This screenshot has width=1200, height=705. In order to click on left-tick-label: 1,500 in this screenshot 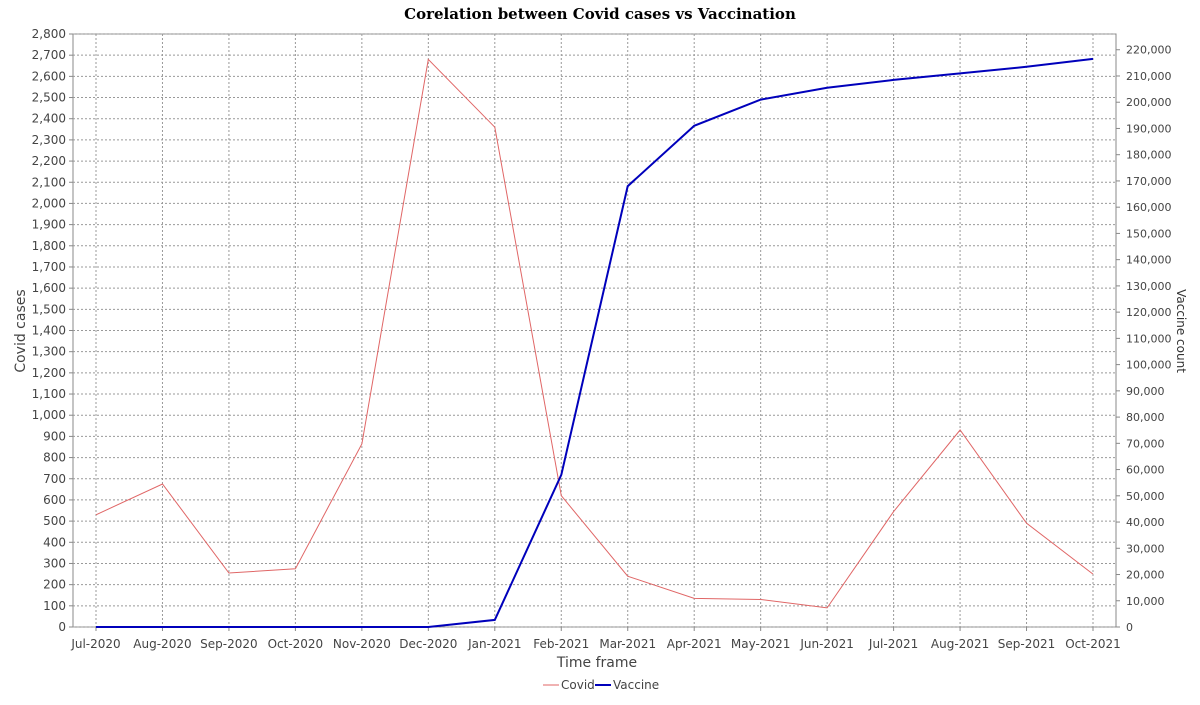, I will do `click(49, 309)`.